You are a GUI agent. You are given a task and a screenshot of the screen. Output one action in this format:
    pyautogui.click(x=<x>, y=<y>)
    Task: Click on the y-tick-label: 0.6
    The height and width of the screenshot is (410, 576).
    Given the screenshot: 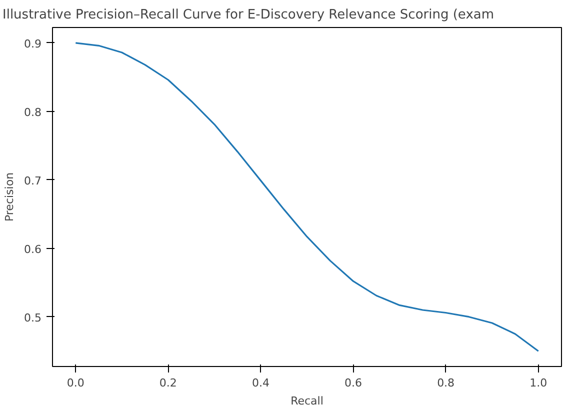 What is the action you would take?
    pyautogui.click(x=33, y=249)
    